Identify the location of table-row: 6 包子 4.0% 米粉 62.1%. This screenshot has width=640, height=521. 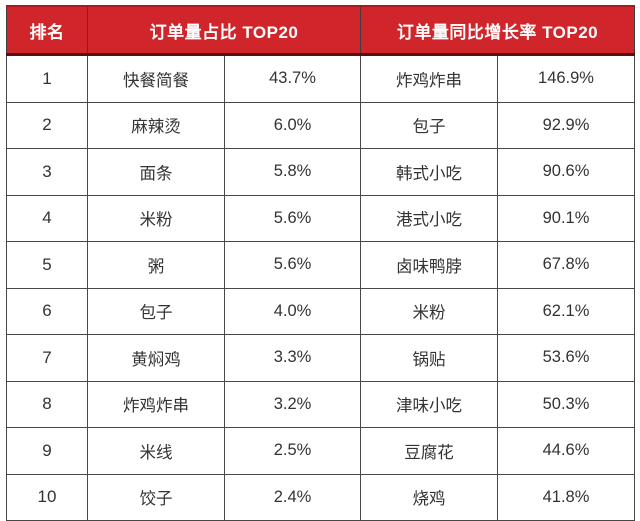
(320, 311).